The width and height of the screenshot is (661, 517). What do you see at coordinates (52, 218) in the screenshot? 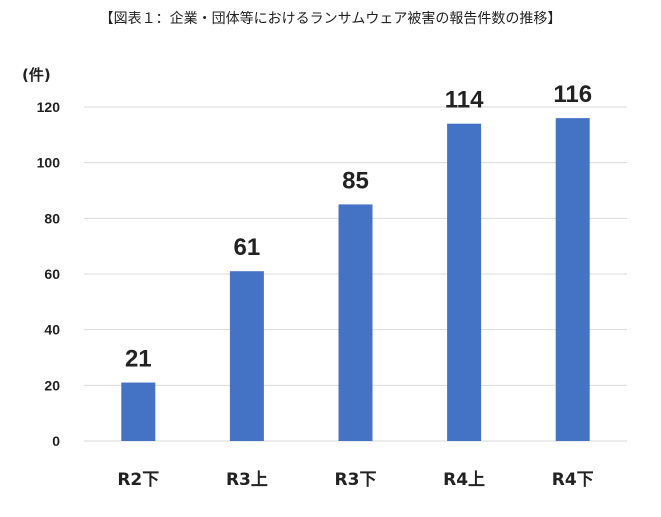
I see `y-tick-label: 80` at bounding box center [52, 218].